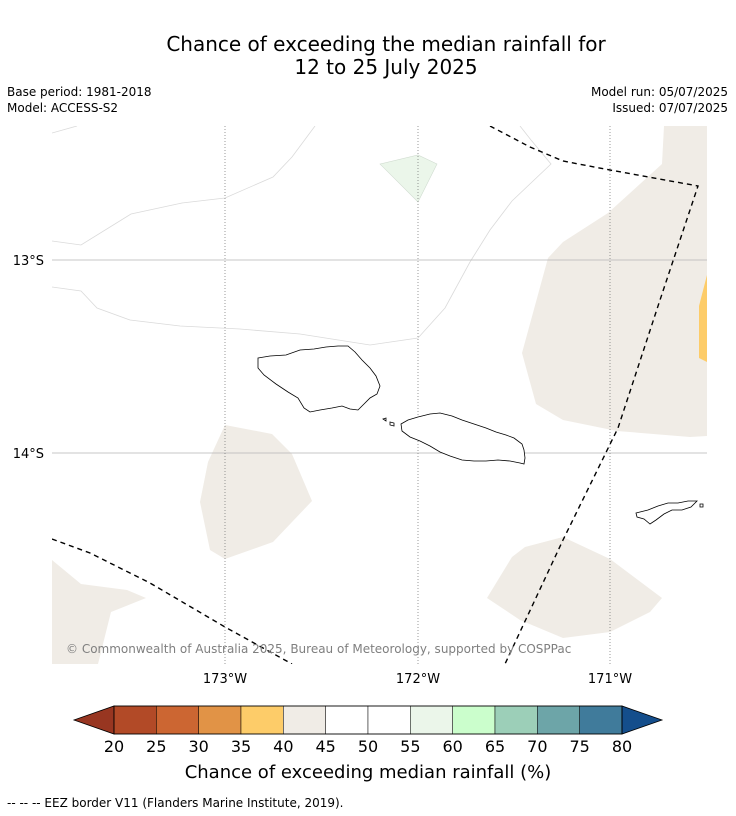  What do you see at coordinates (410, 746) in the screenshot?
I see `colorbar-tick-label: 55` at bounding box center [410, 746].